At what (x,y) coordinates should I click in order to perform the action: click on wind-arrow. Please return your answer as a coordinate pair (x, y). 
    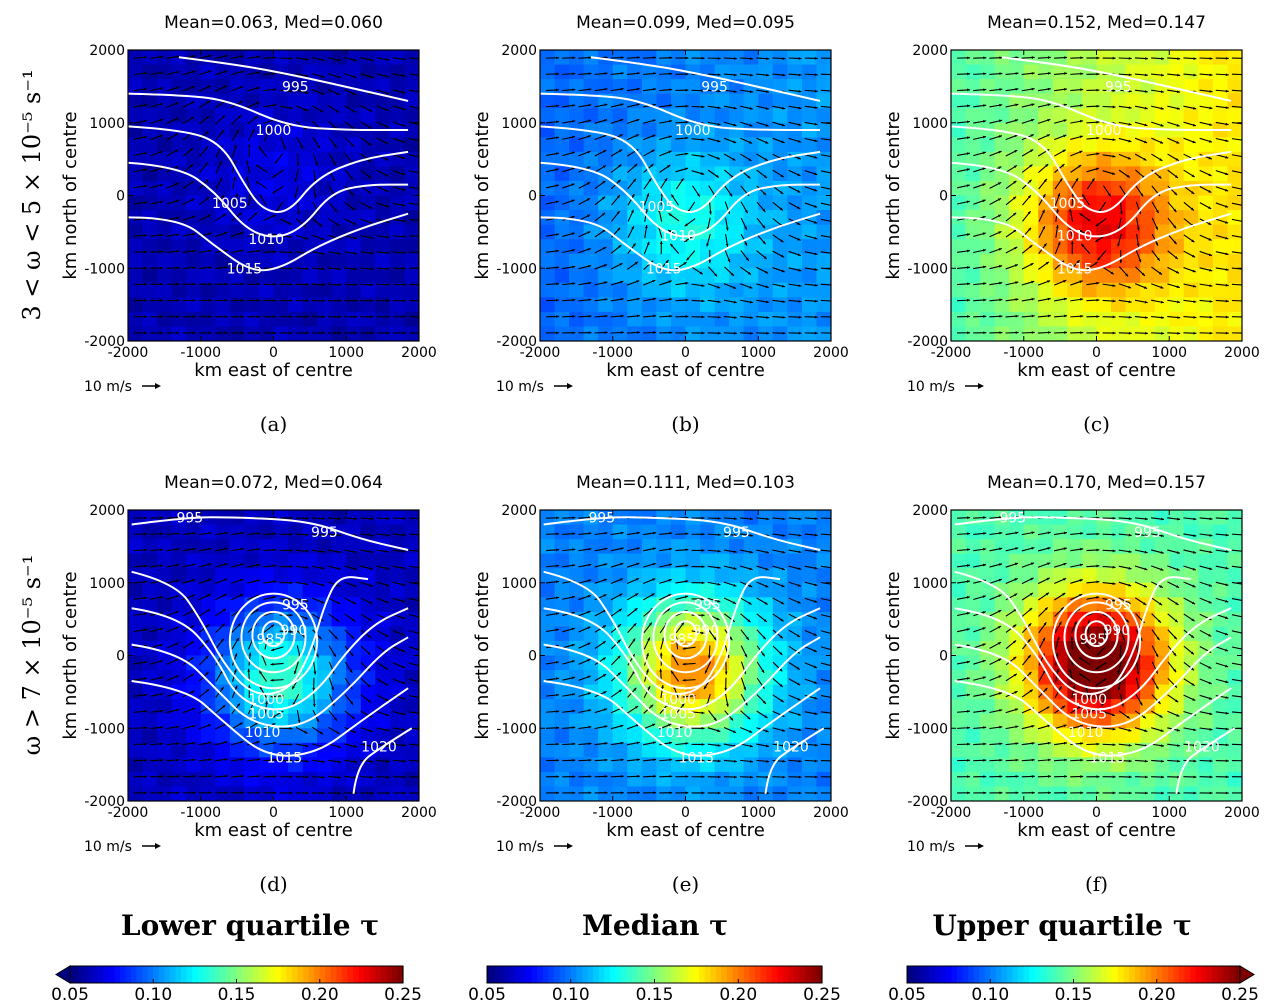
    Looking at the image, I should click on (413, 534).